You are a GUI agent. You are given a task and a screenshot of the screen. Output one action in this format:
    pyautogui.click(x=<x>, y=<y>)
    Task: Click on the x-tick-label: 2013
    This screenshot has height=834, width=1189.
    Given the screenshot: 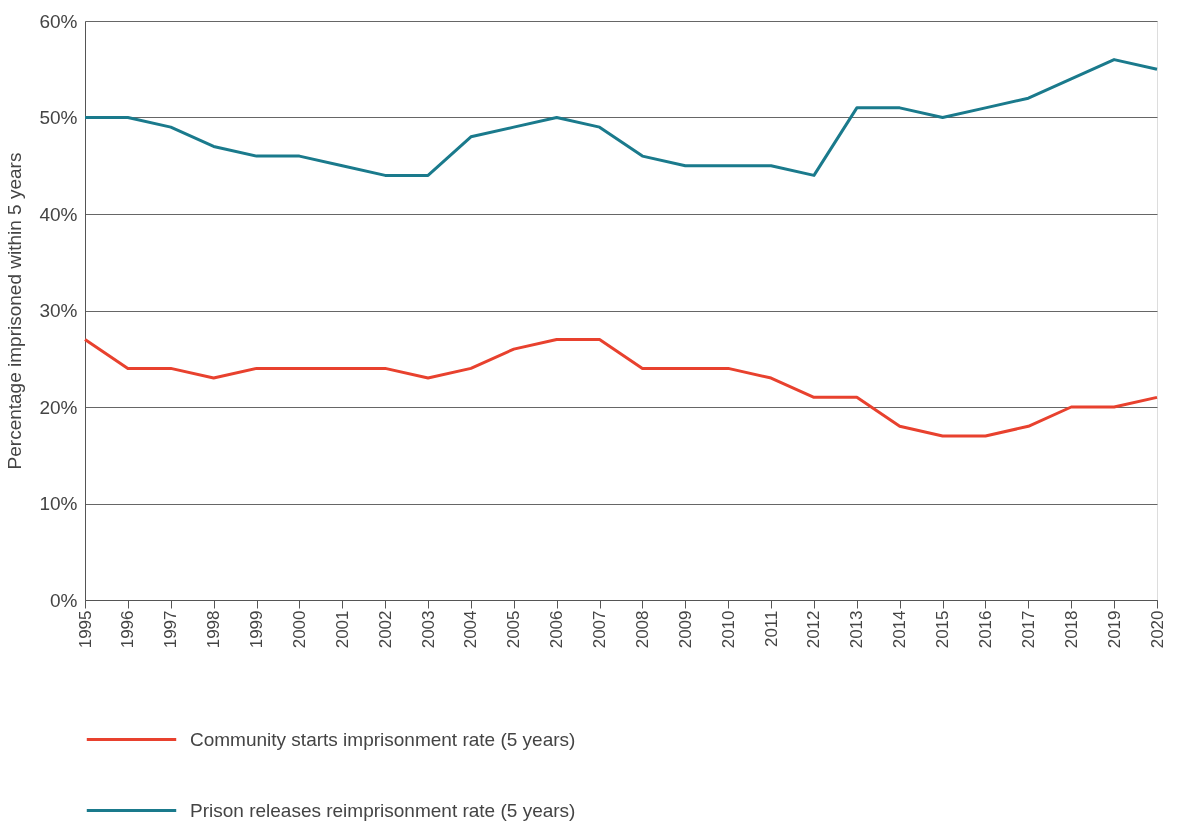 What is the action you would take?
    pyautogui.click(x=857, y=629)
    